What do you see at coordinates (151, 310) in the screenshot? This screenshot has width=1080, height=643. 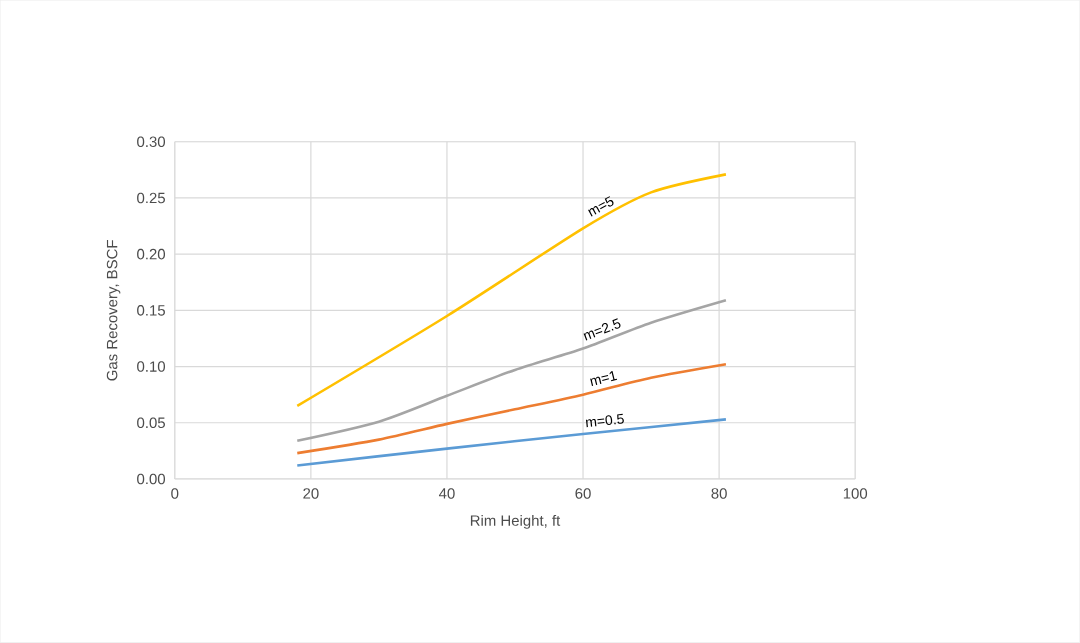 I see `y-tick-label: 0.15` at bounding box center [151, 310].